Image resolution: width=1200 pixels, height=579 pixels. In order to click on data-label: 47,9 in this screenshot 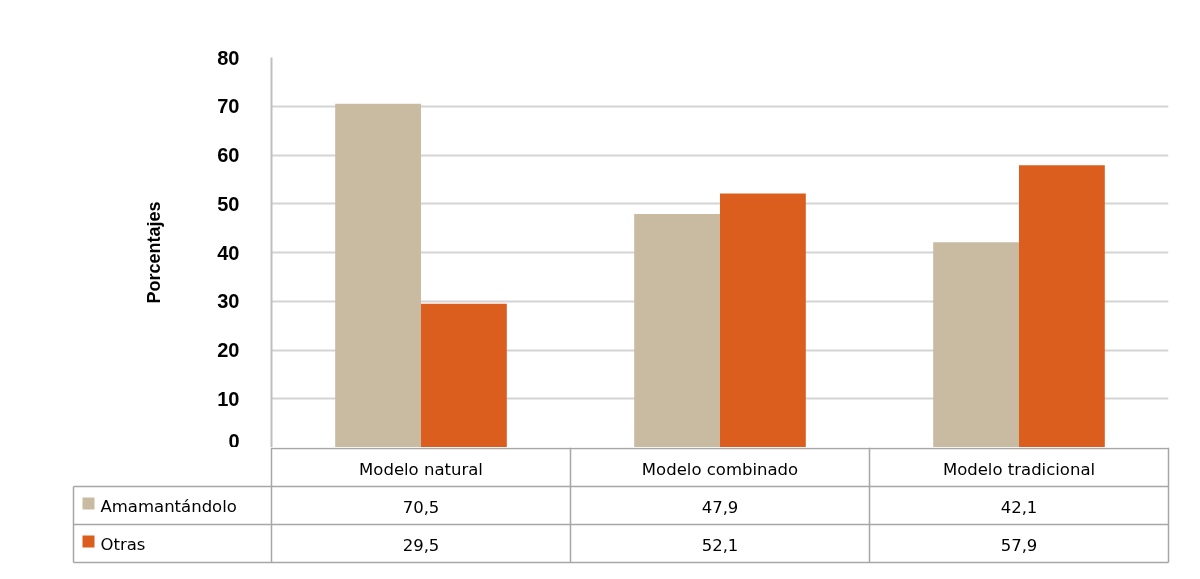, I will do `click(720, 507)`.